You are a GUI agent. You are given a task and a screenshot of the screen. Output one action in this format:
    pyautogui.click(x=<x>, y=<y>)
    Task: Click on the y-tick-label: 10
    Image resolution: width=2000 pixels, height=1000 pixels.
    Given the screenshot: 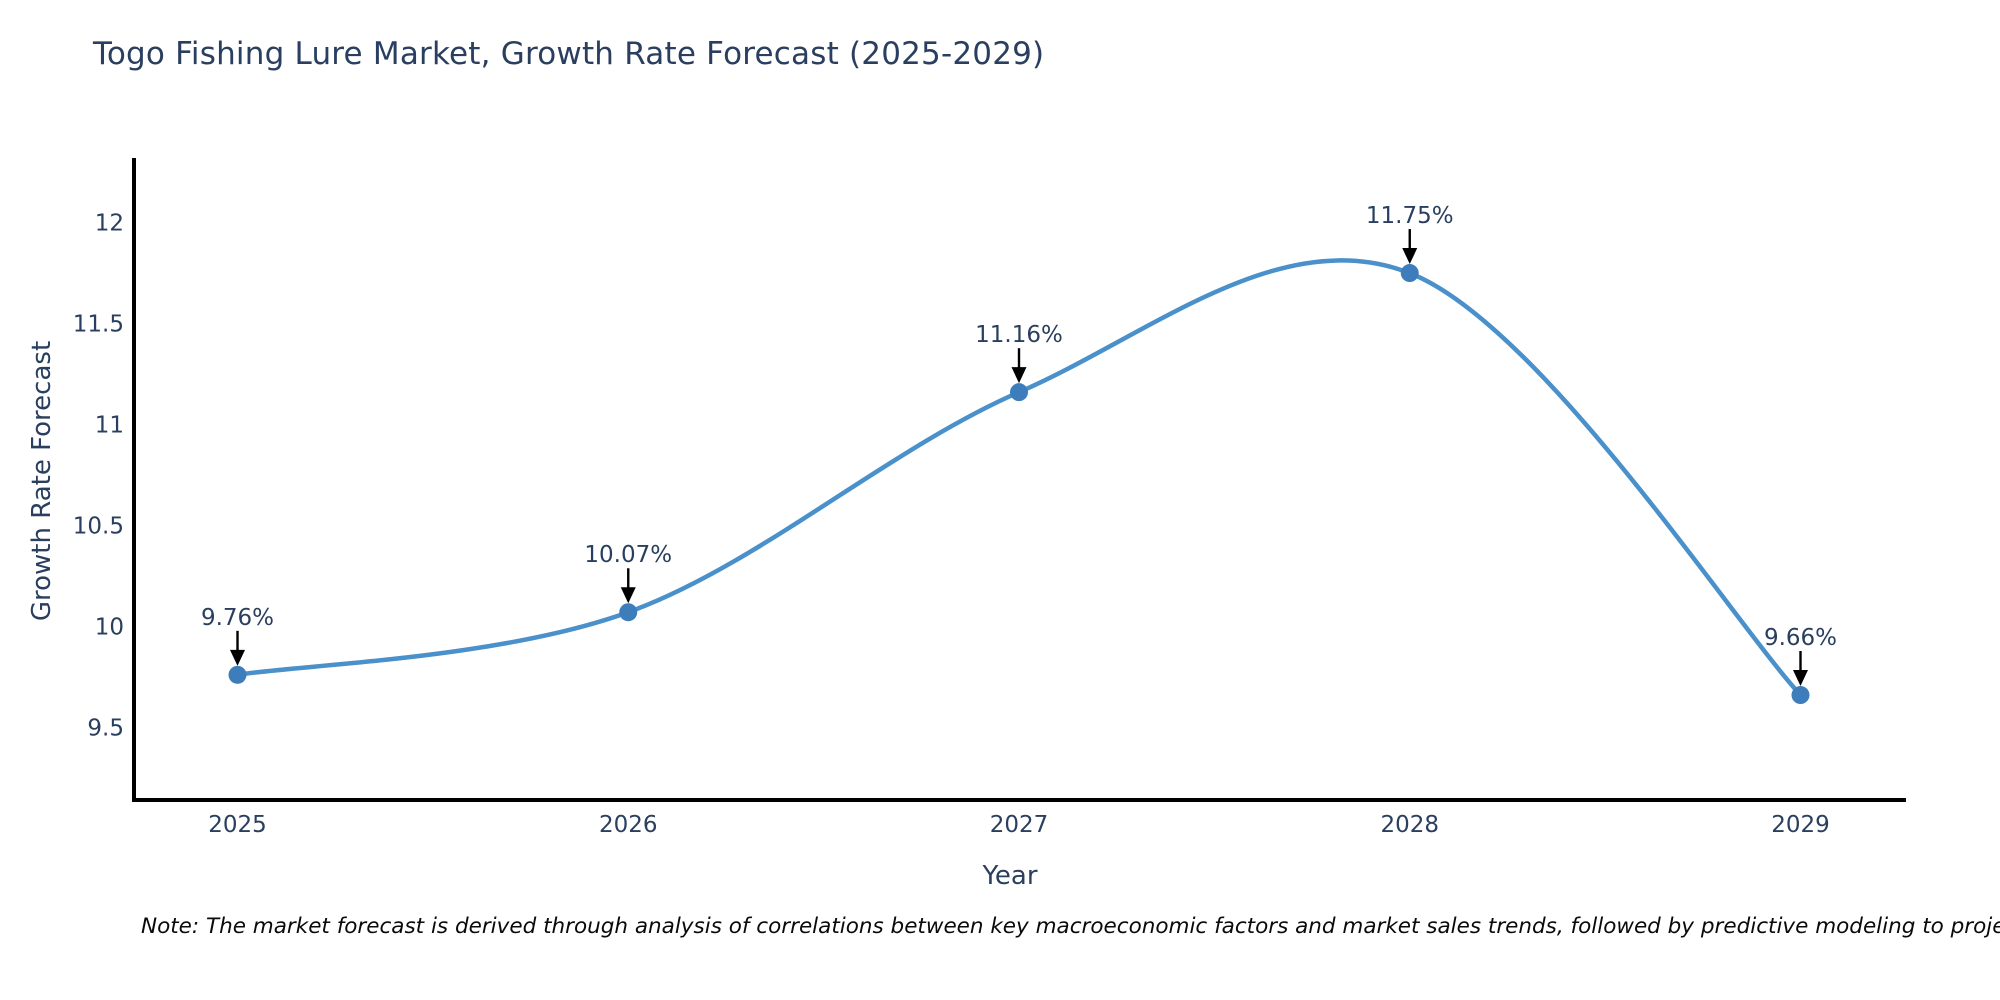 What is the action you would take?
    pyautogui.click(x=109, y=627)
    